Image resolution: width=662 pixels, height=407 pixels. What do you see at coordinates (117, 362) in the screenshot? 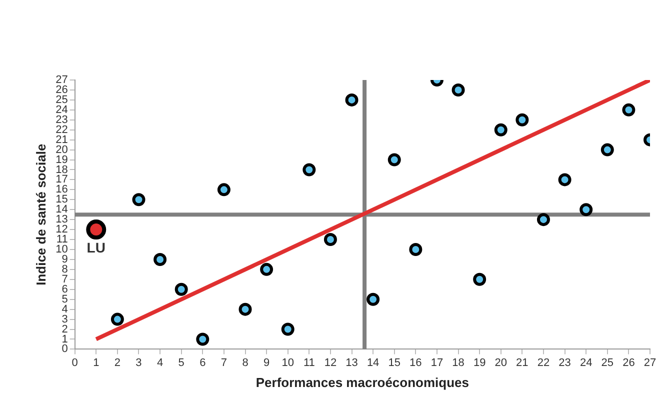
I see `x-tick-label: 2` at bounding box center [117, 362].